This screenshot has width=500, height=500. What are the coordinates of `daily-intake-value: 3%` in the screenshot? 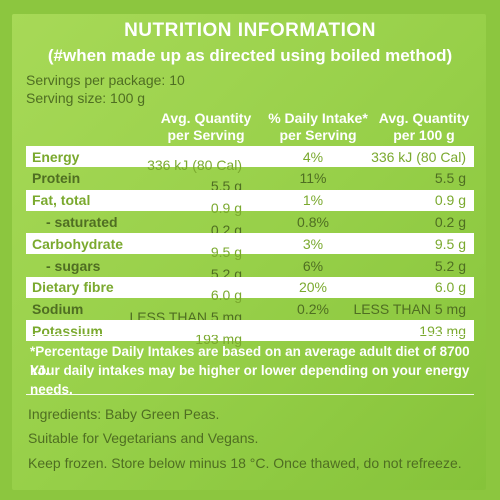 It's located at (313, 243).